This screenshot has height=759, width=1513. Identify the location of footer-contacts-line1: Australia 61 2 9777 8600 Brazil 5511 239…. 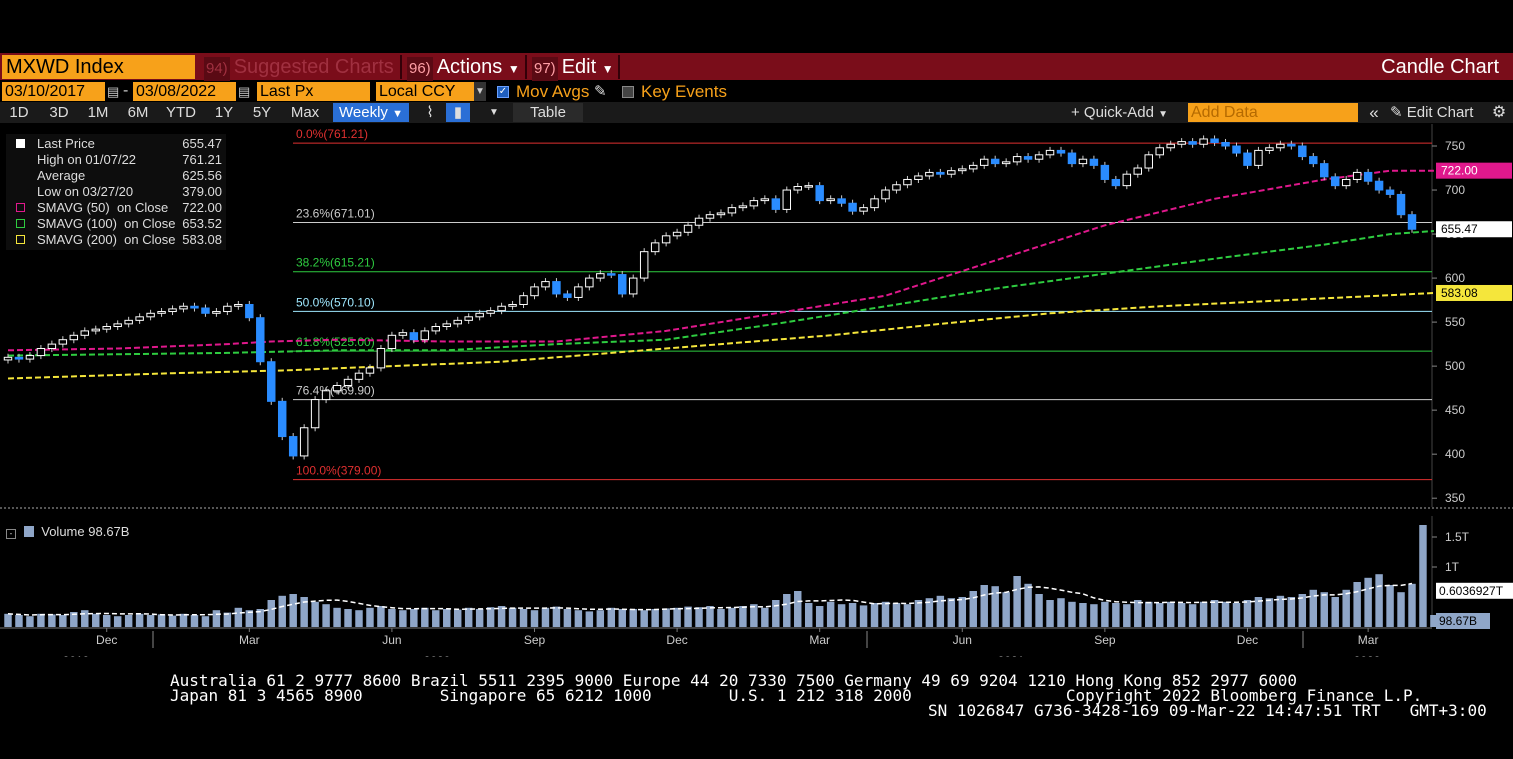
(734, 680).